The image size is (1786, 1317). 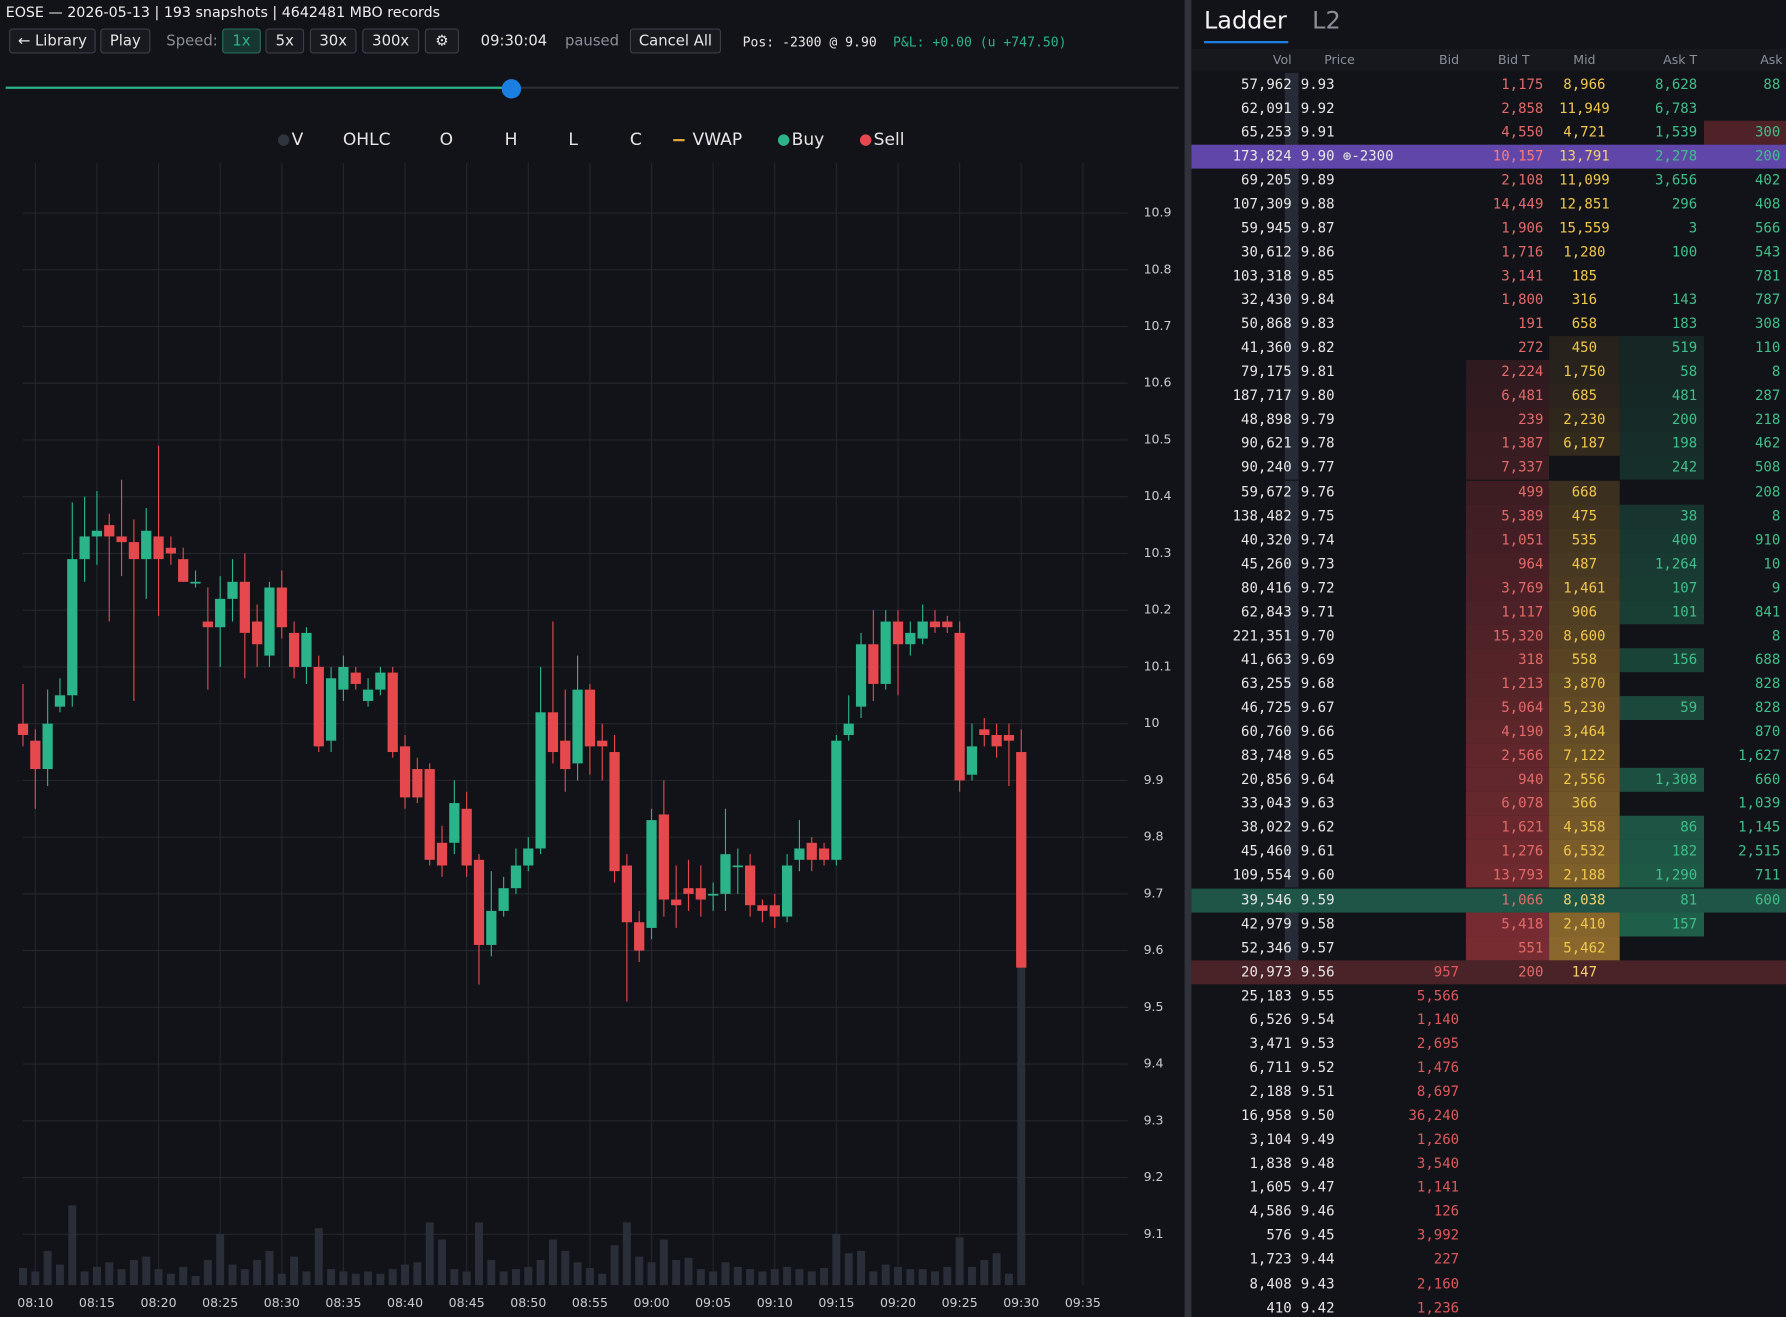 What do you see at coordinates (1266, 83) in the screenshot?
I see `ladder-cell: 57,962` at bounding box center [1266, 83].